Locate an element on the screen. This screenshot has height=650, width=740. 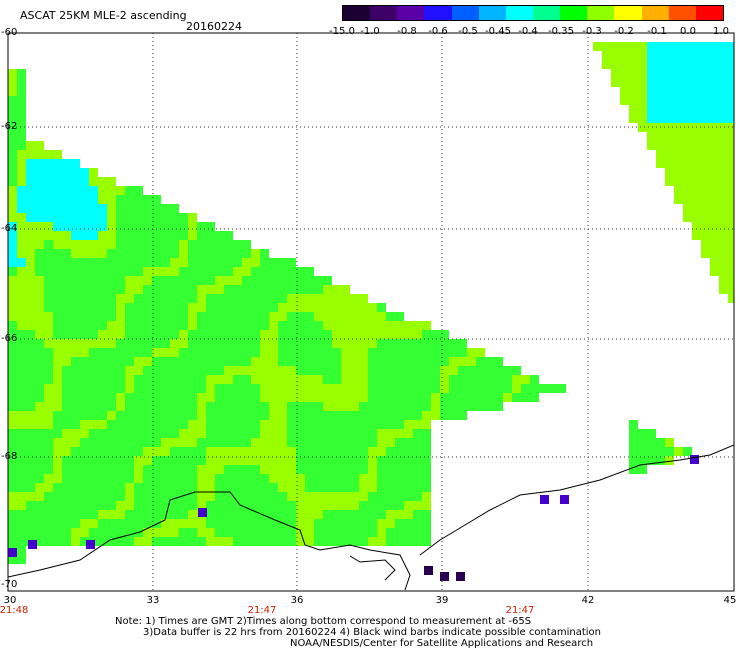
colorbar-tick-label: -0.1 is located at coordinates (657, 31).